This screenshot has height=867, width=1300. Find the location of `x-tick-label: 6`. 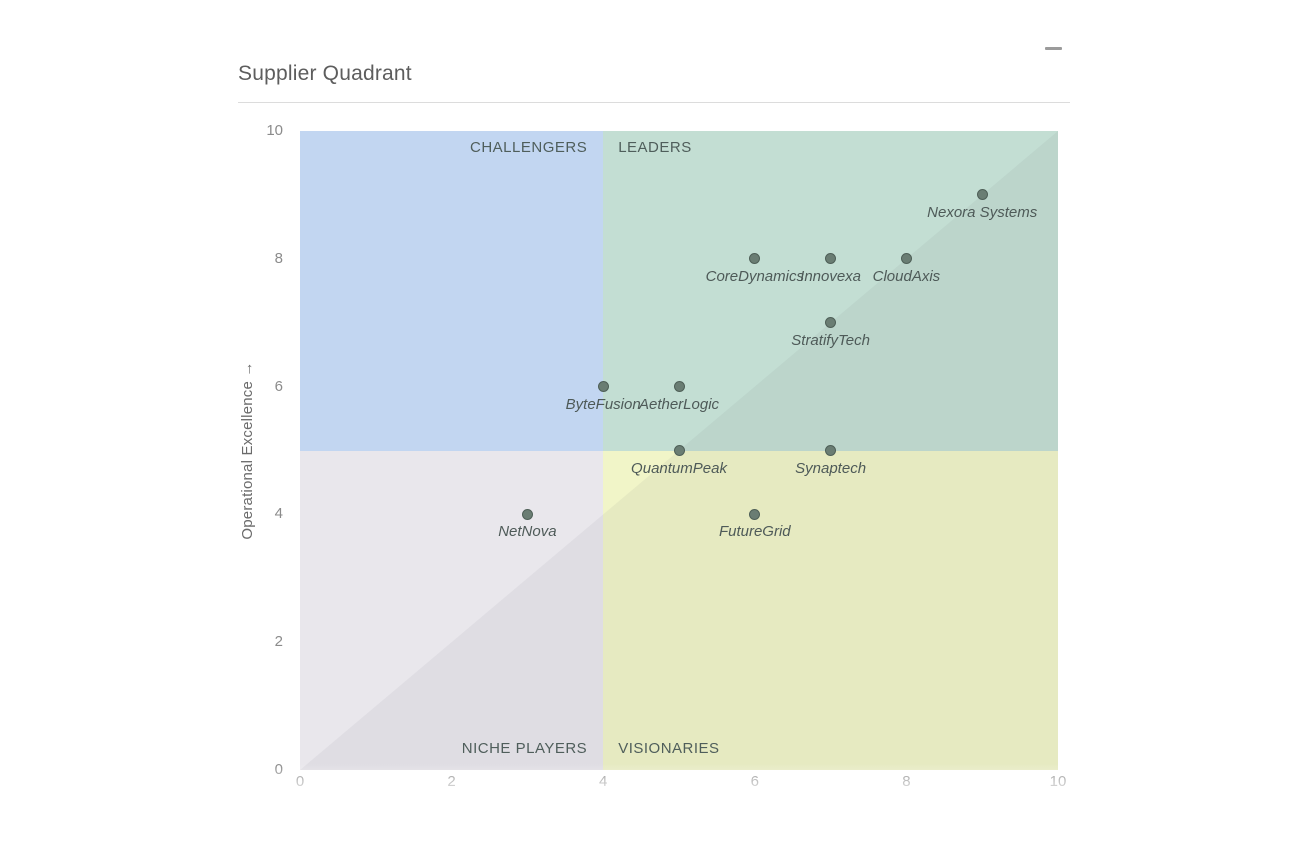

x-tick-label: 6 is located at coordinates (754, 781).